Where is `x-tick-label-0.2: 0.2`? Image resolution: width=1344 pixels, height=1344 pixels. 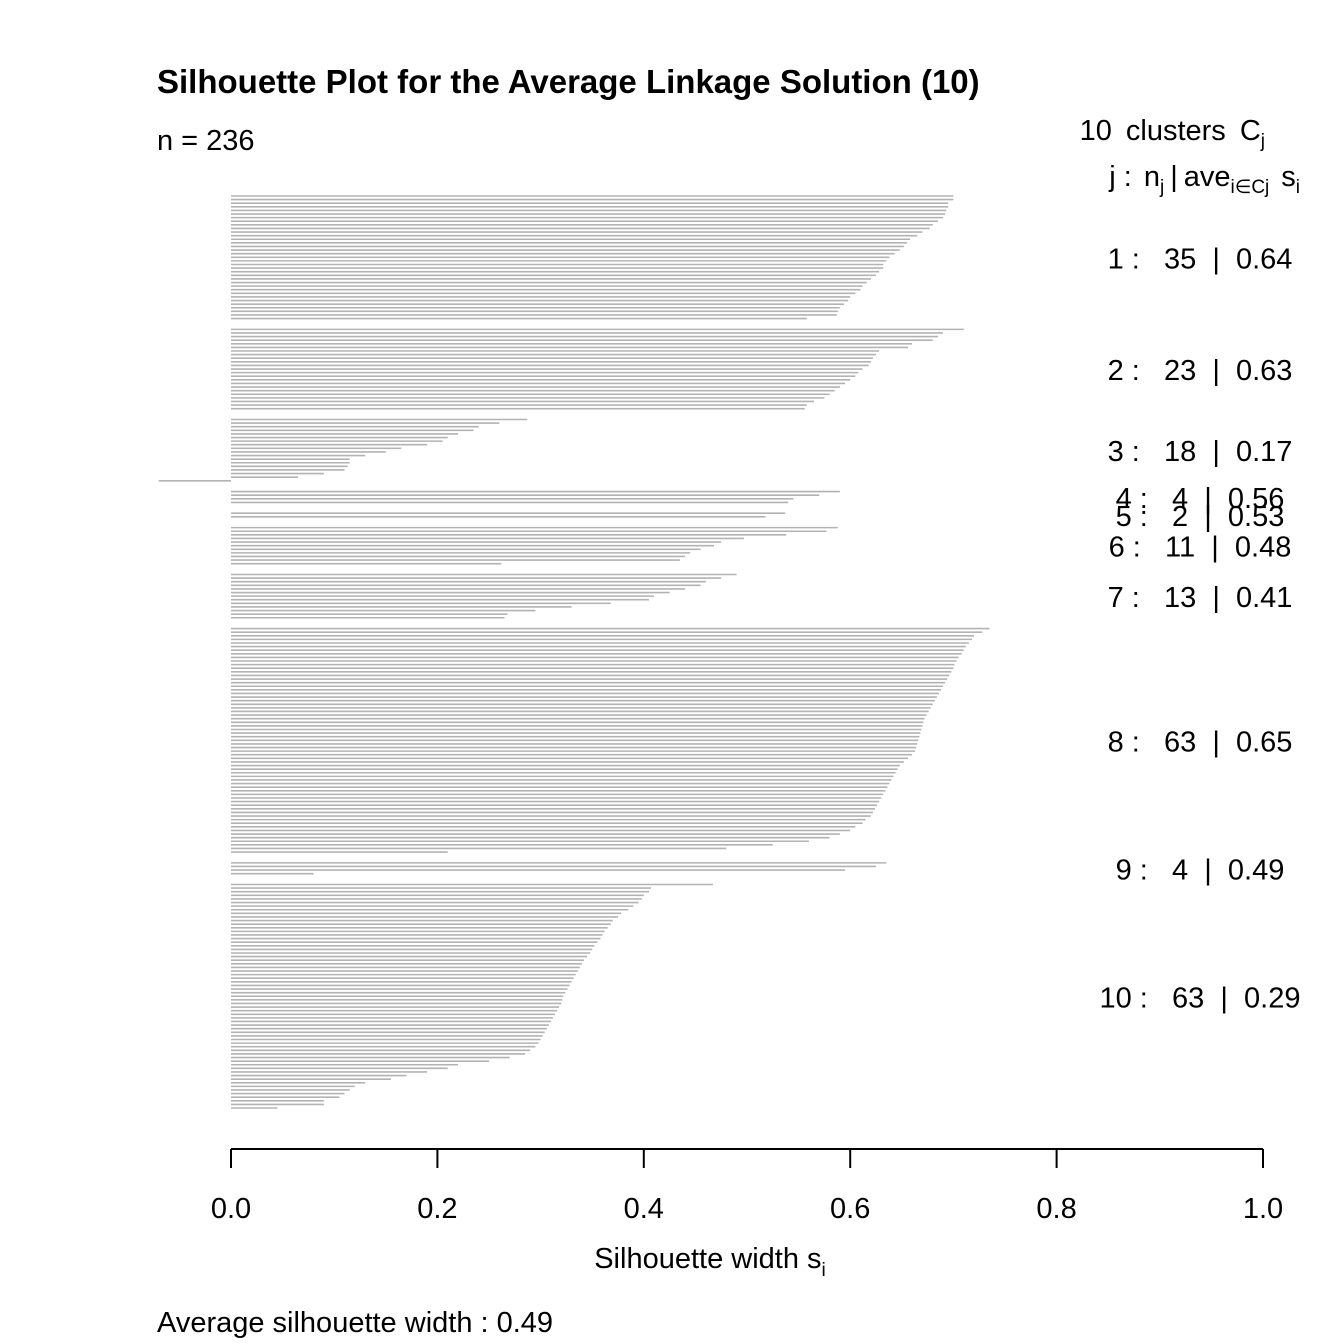 x-tick-label-0.2: 0.2 is located at coordinates (437, 1209).